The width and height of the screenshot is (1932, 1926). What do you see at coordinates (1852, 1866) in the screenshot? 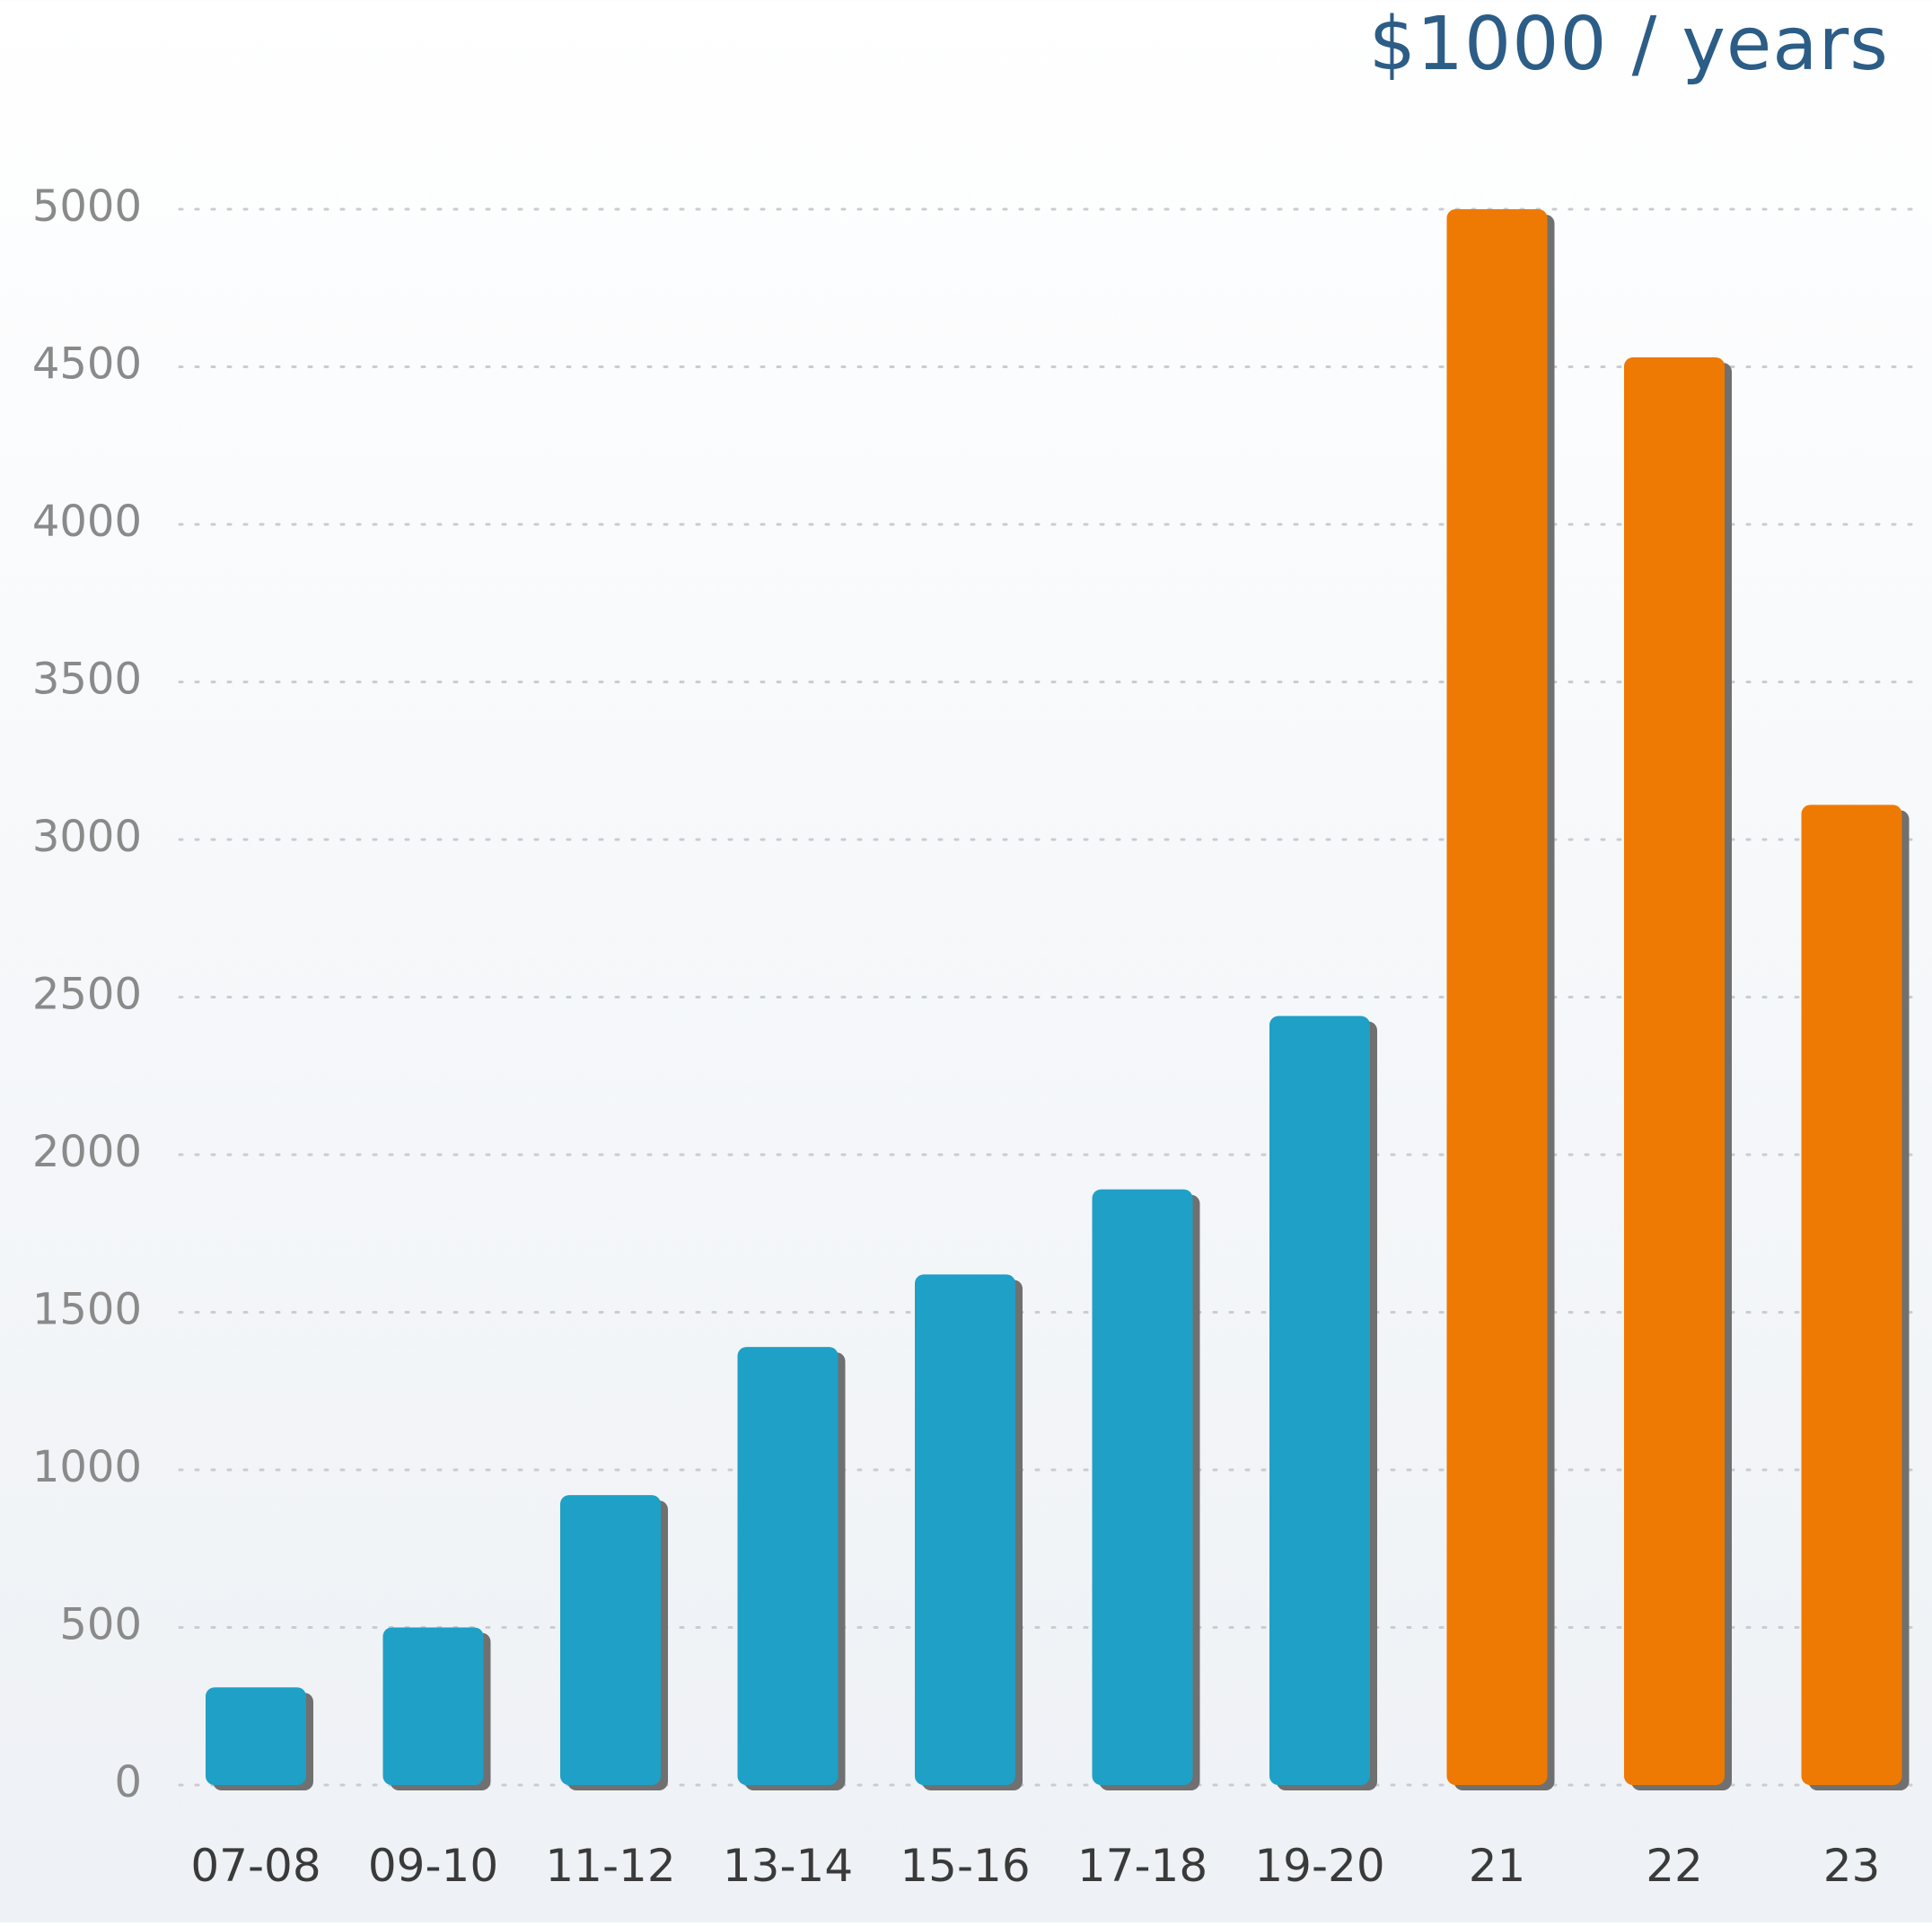
I see `x-tick-label: 23` at bounding box center [1852, 1866].